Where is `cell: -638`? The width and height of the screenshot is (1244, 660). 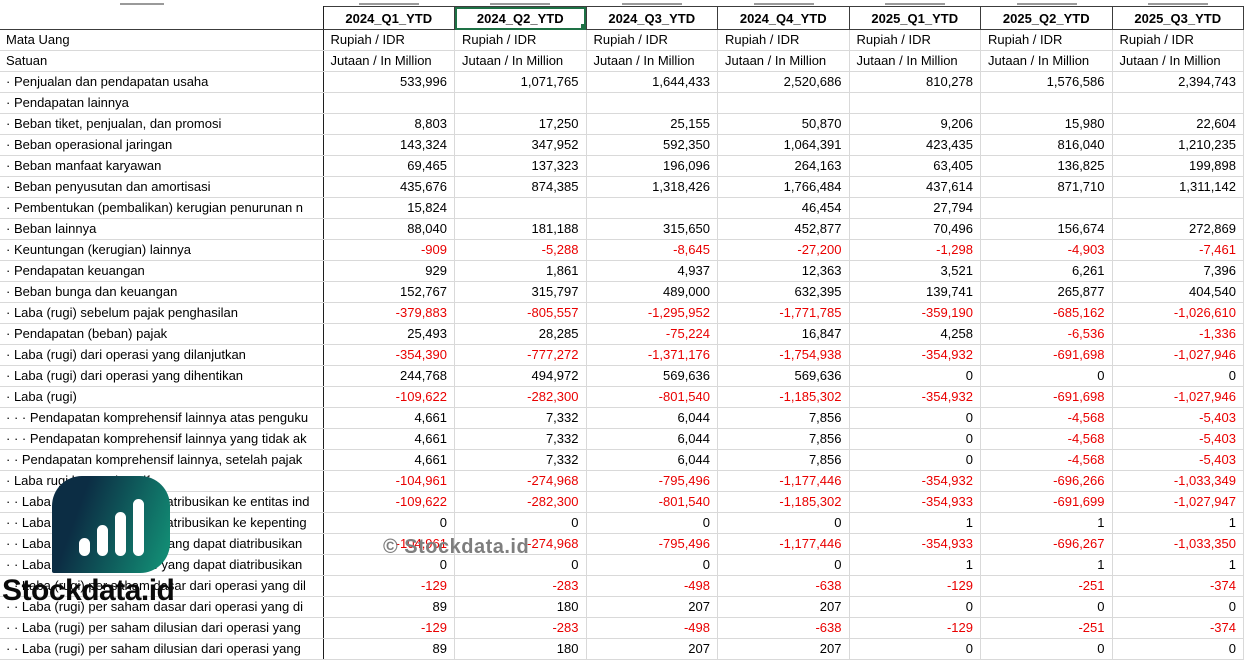 cell: -638 is located at coordinates (783, 628).